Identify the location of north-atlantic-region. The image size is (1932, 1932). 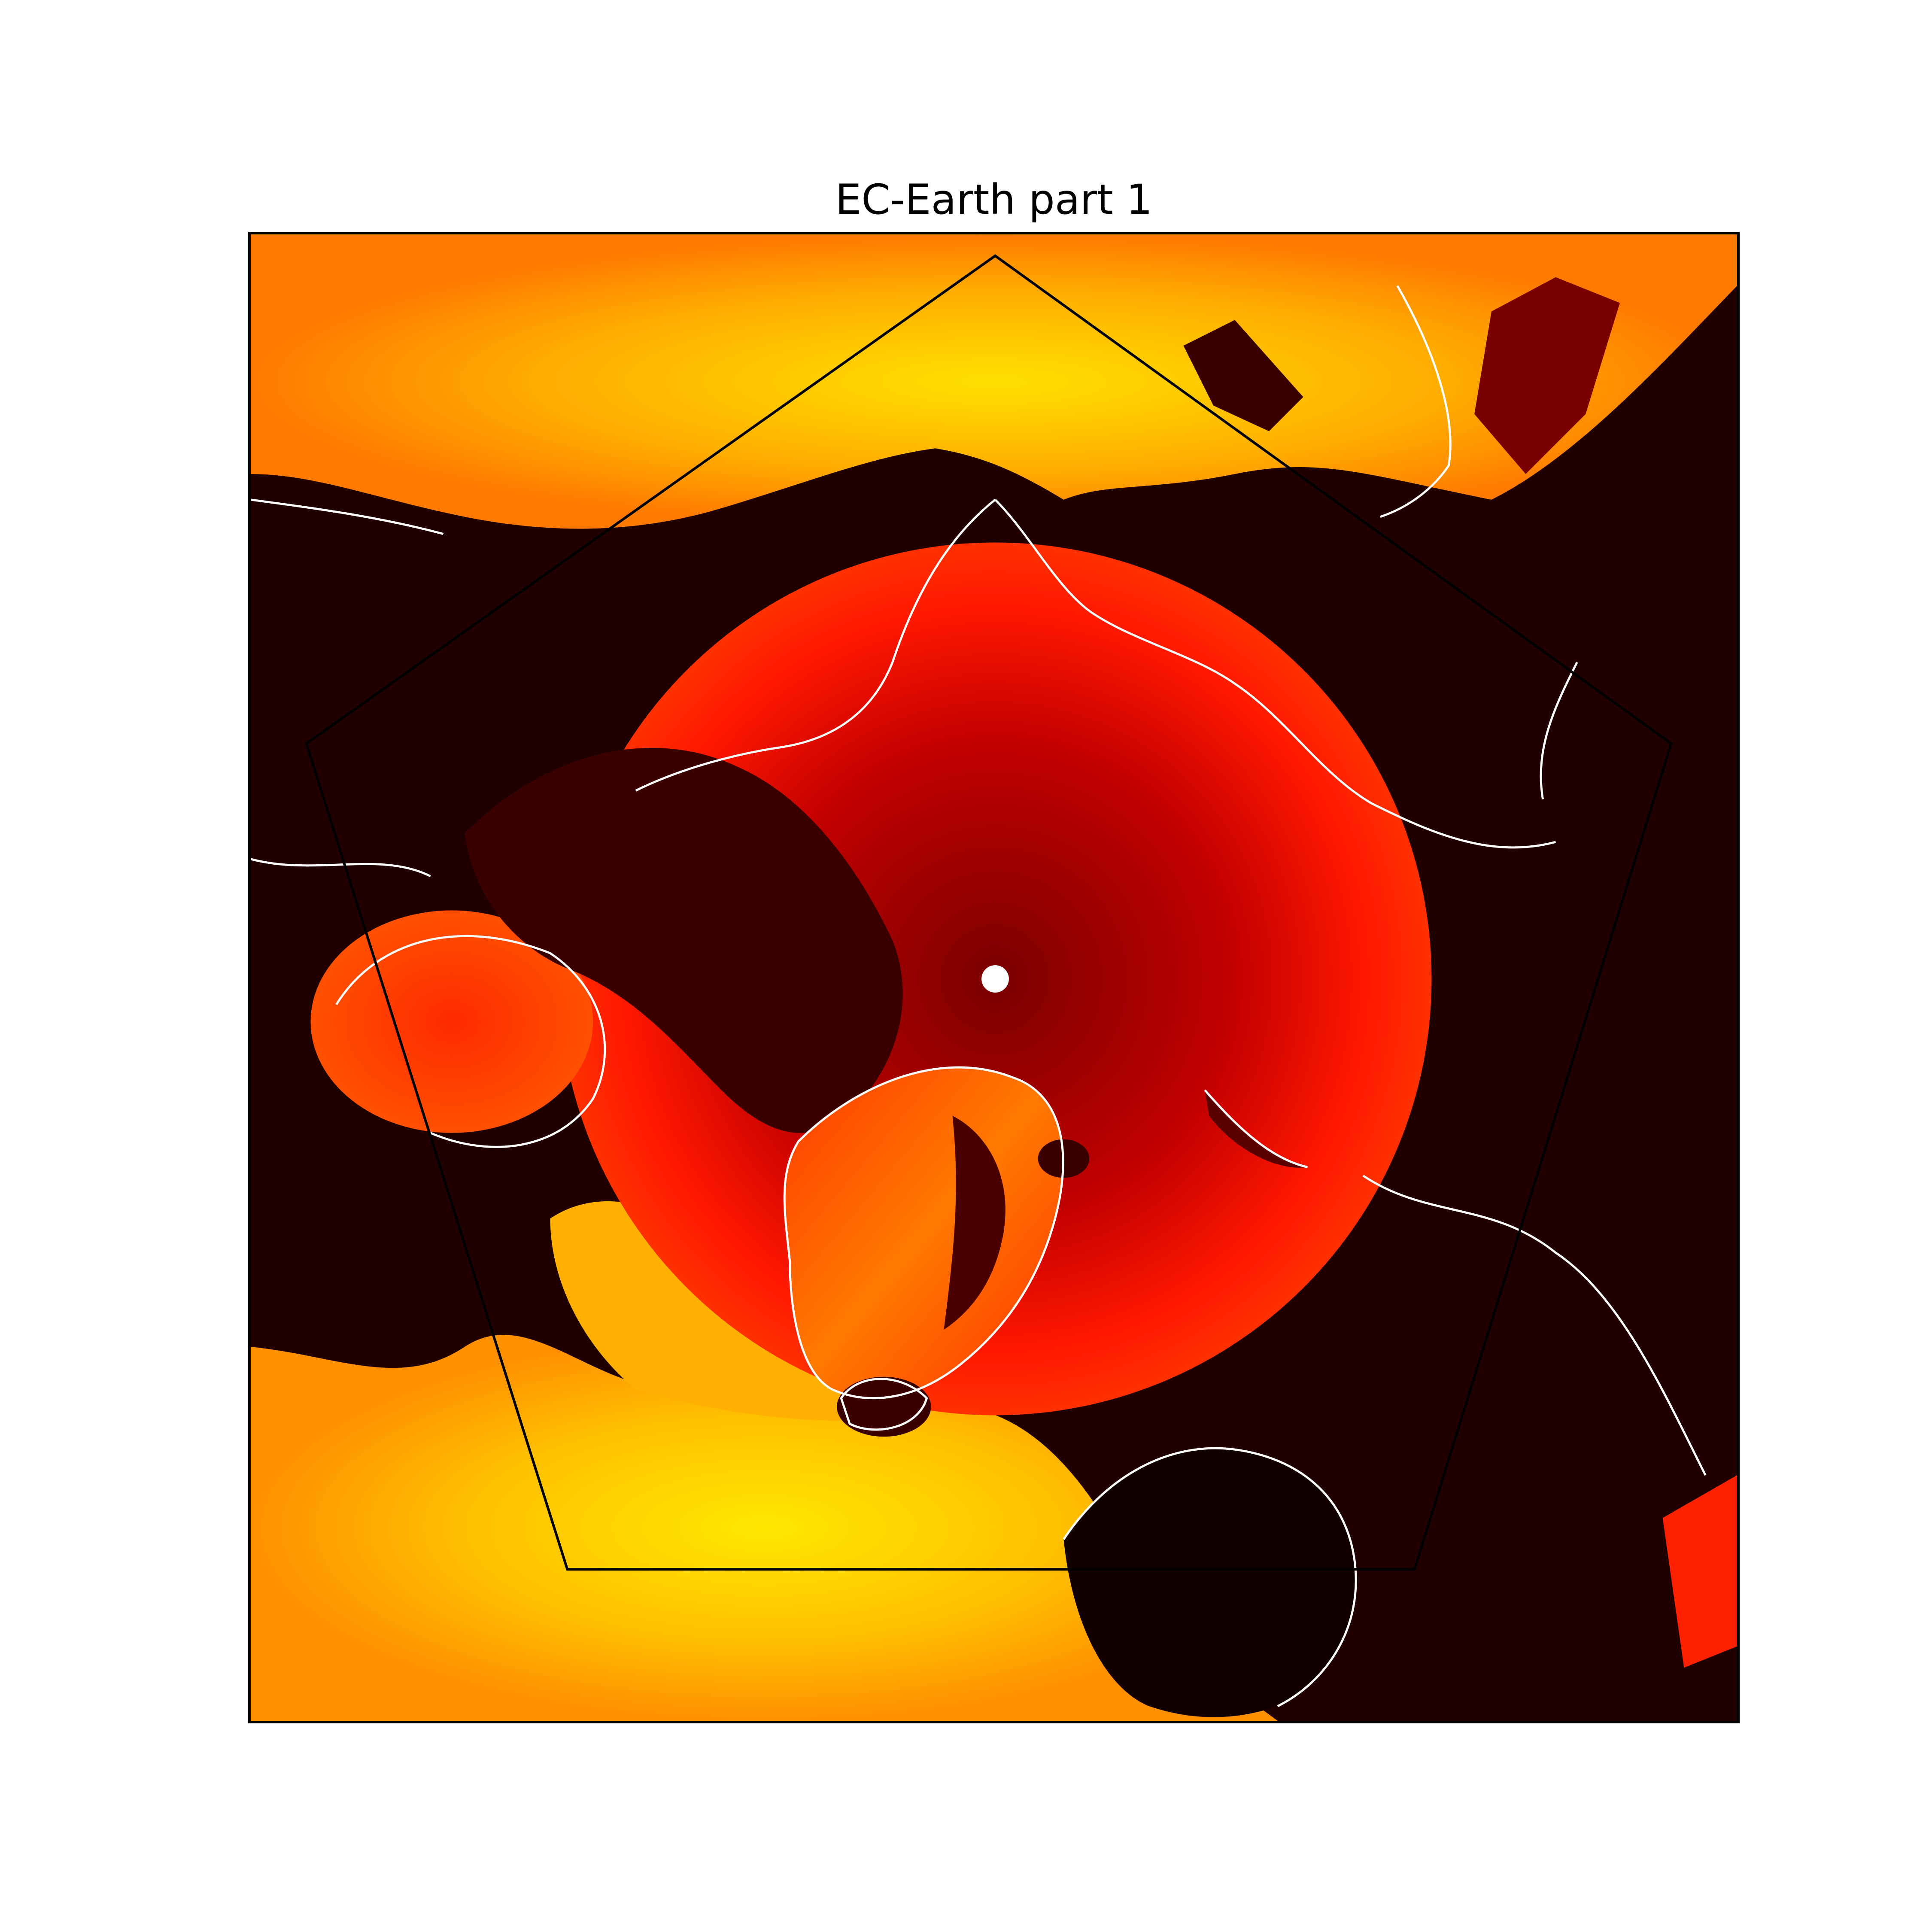
(764, 1528).